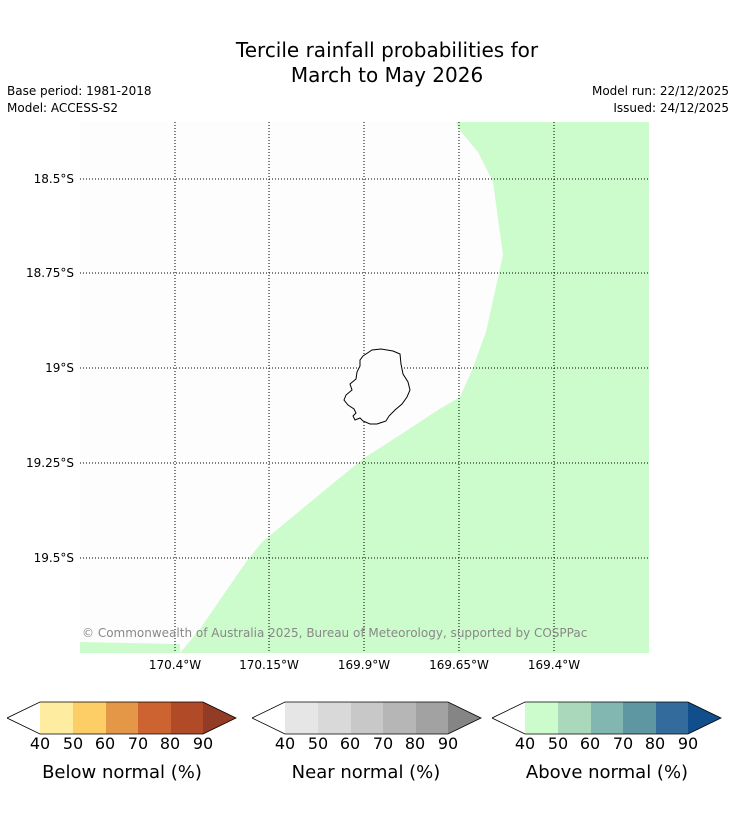  Describe the element at coordinates (607, 772) in the screenshot. I see `legend-label-above: Above normal (%)` at that location.